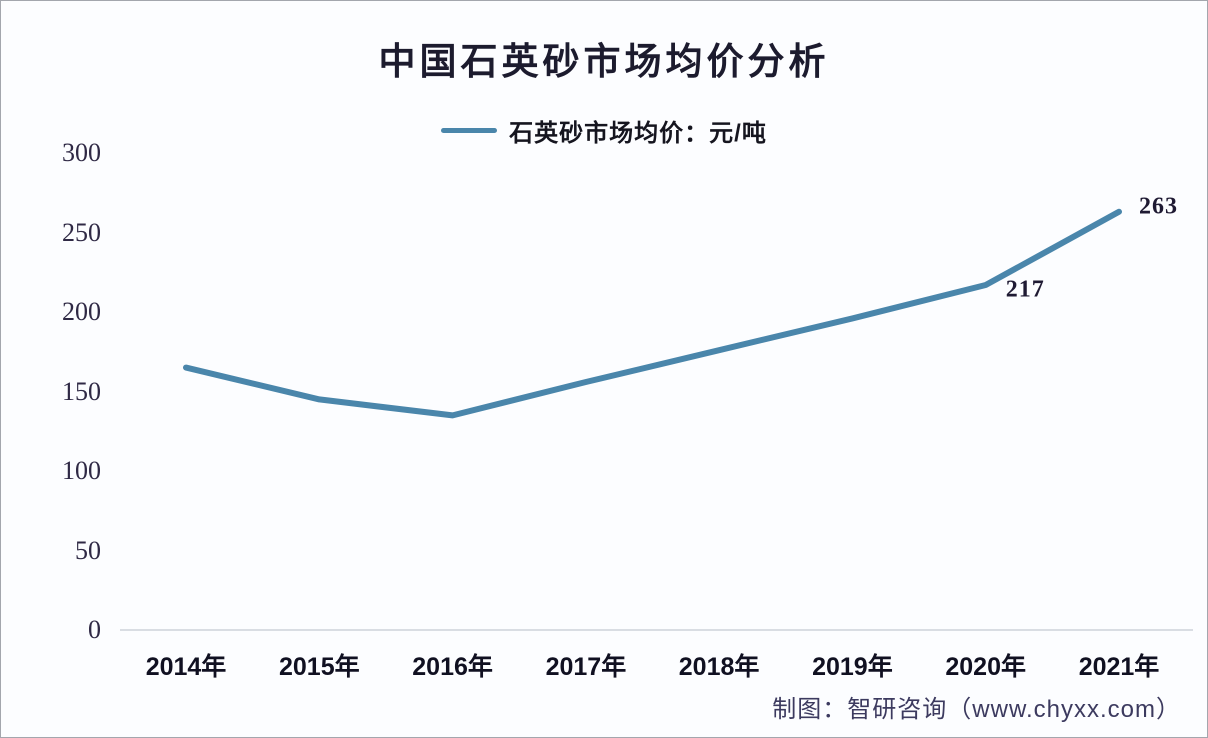 This screenshot has width=1208, height=738. Describe the element at coordinates (719, 667) in the screenshot. I see `x-tick-label: 2018年` at that location.